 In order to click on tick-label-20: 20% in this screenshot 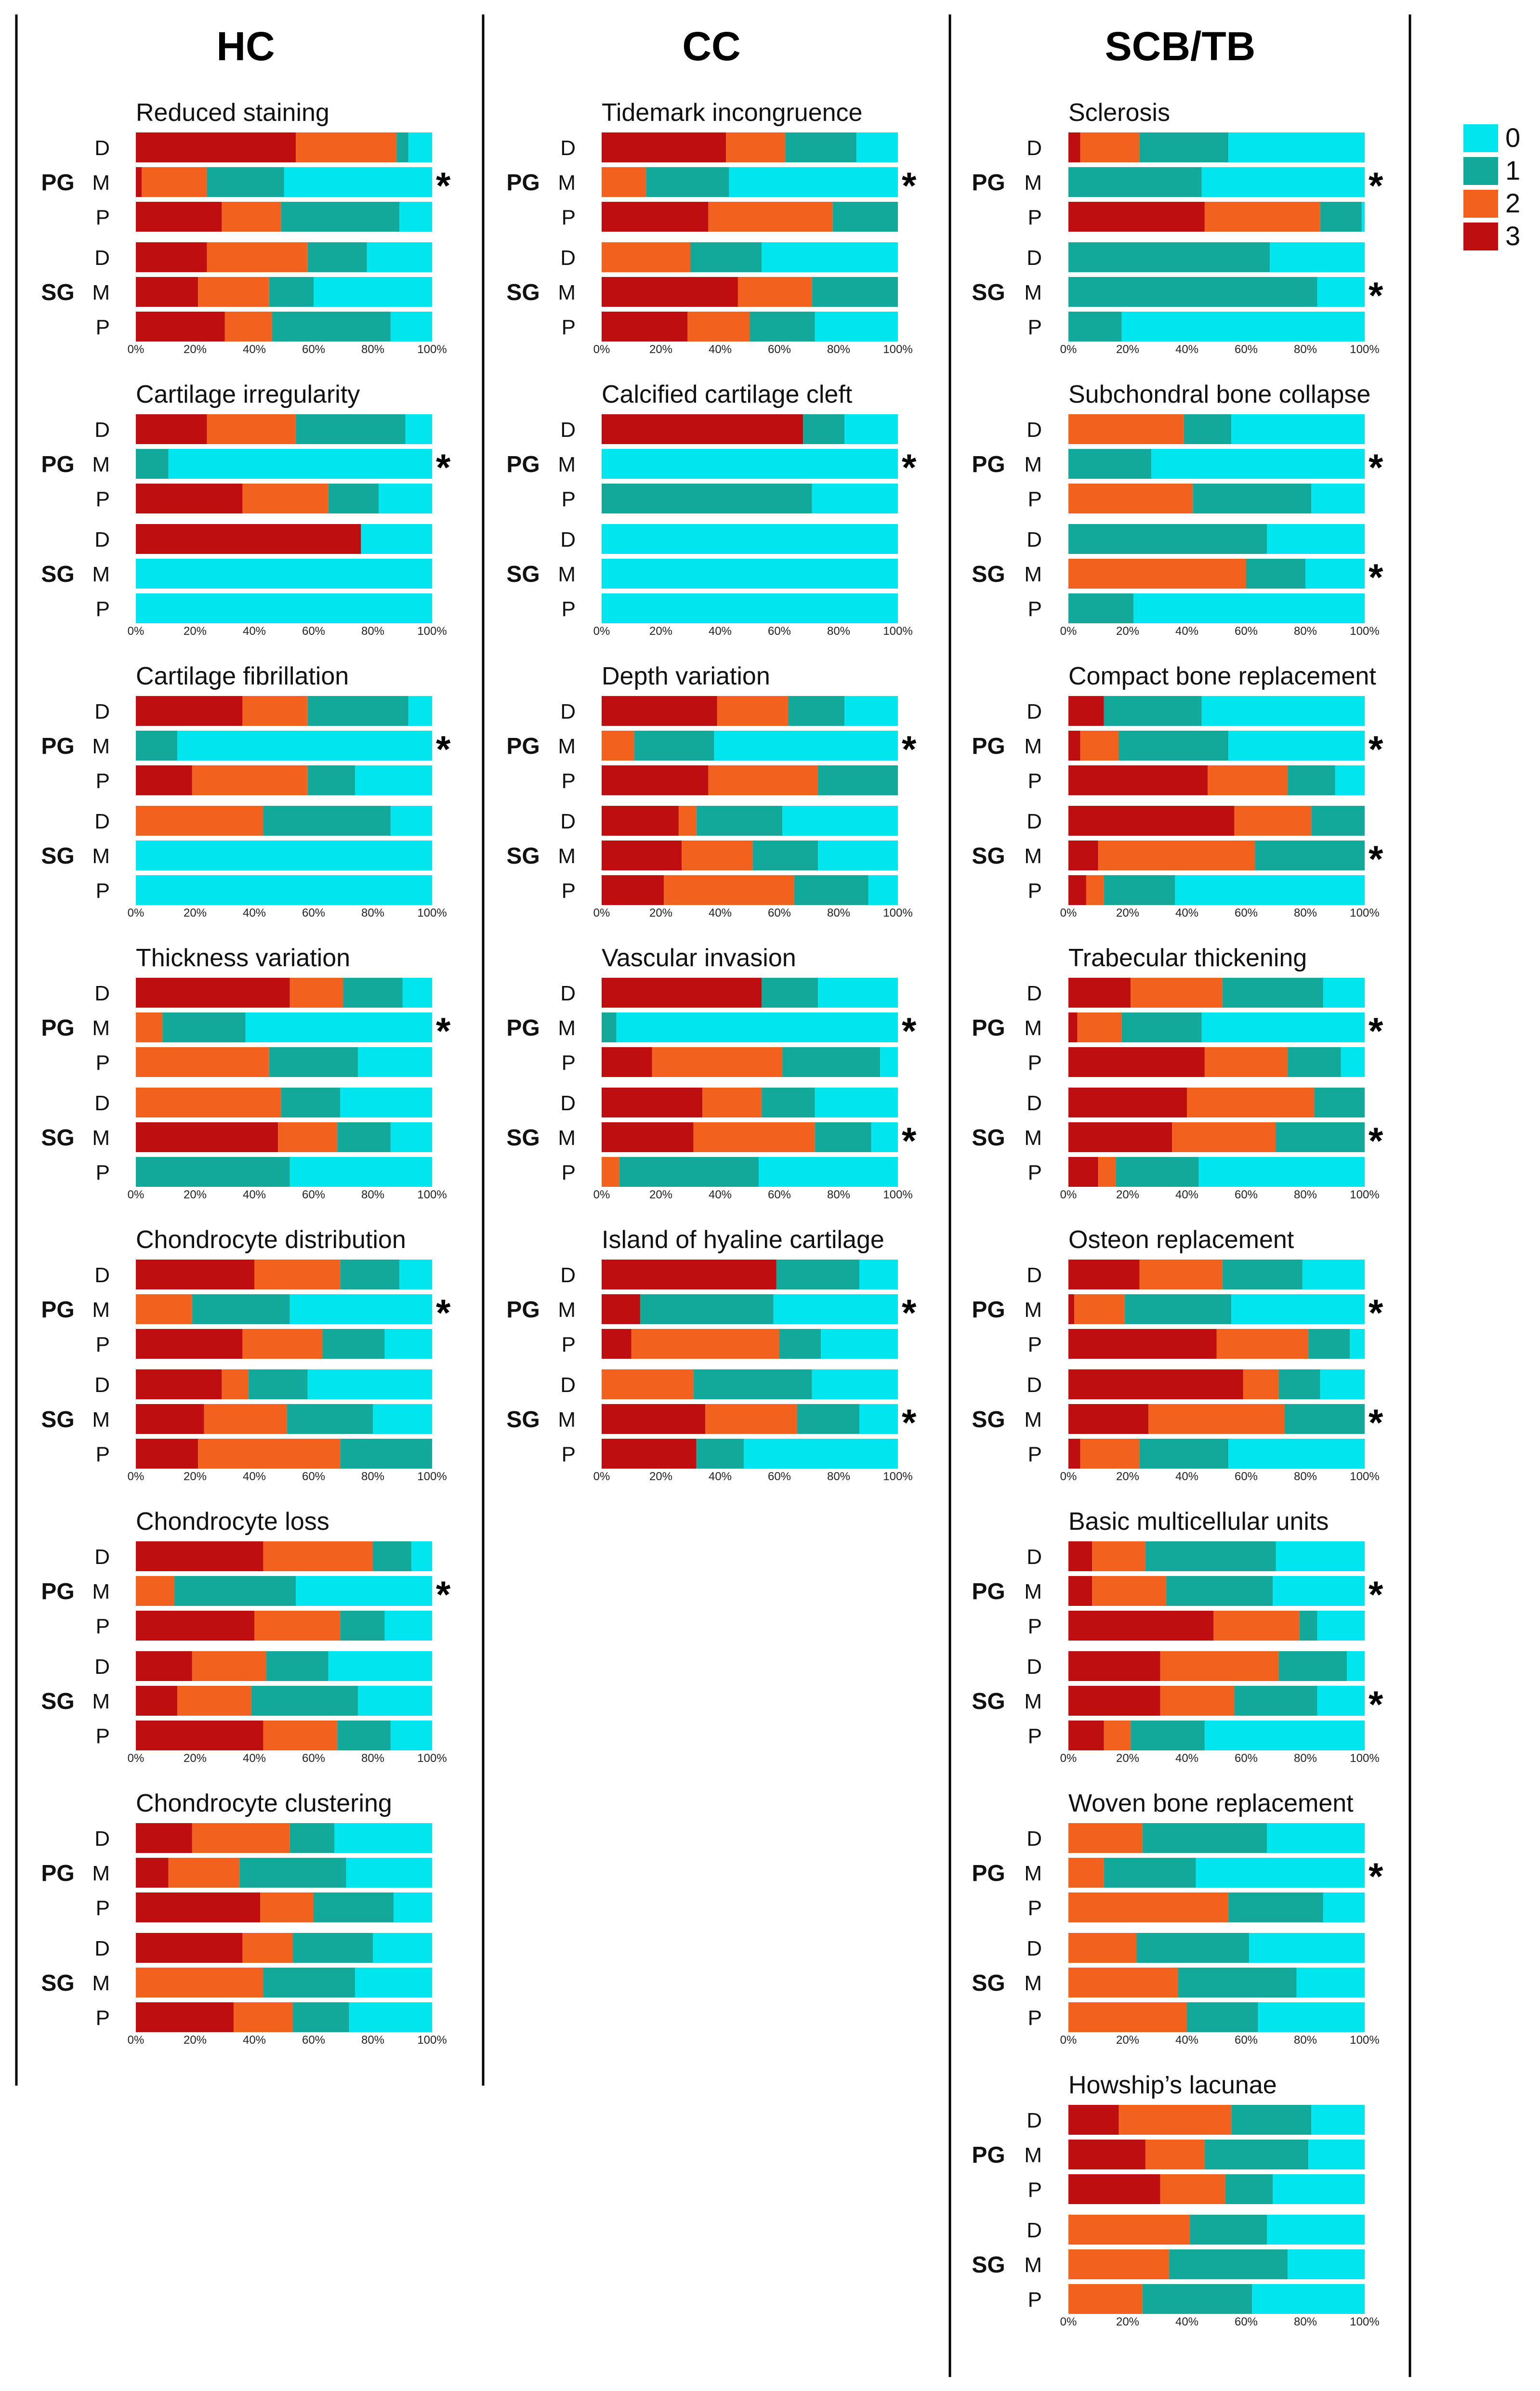, I will do `click(1127, 1194)`.